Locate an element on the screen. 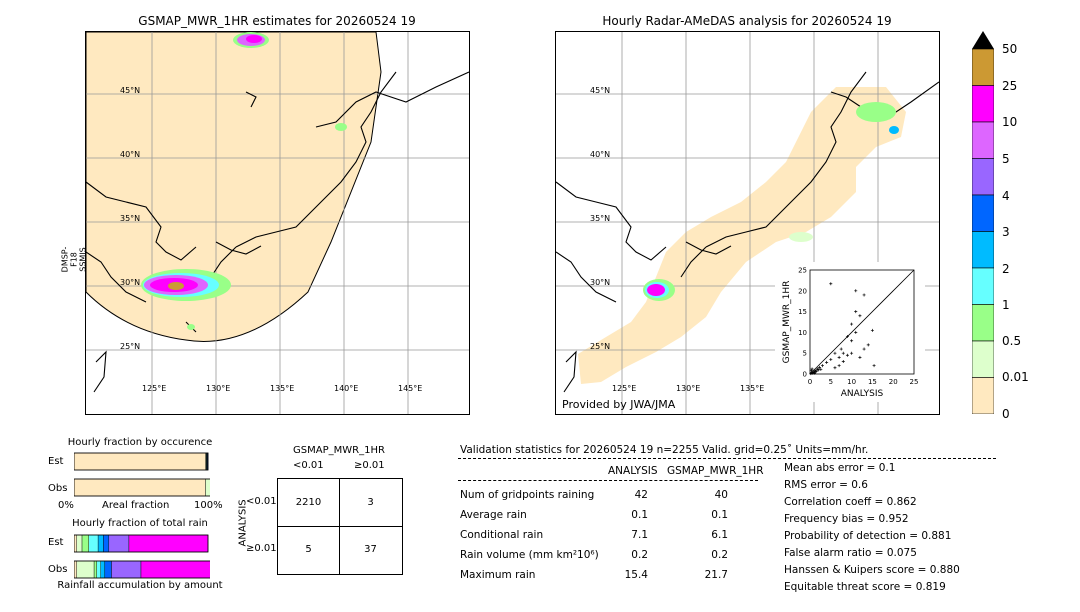 The width and height of the screenshot is (1080, 612). validation-score: Equitable threat score = 0.819 is located at coordinates (865, 587).